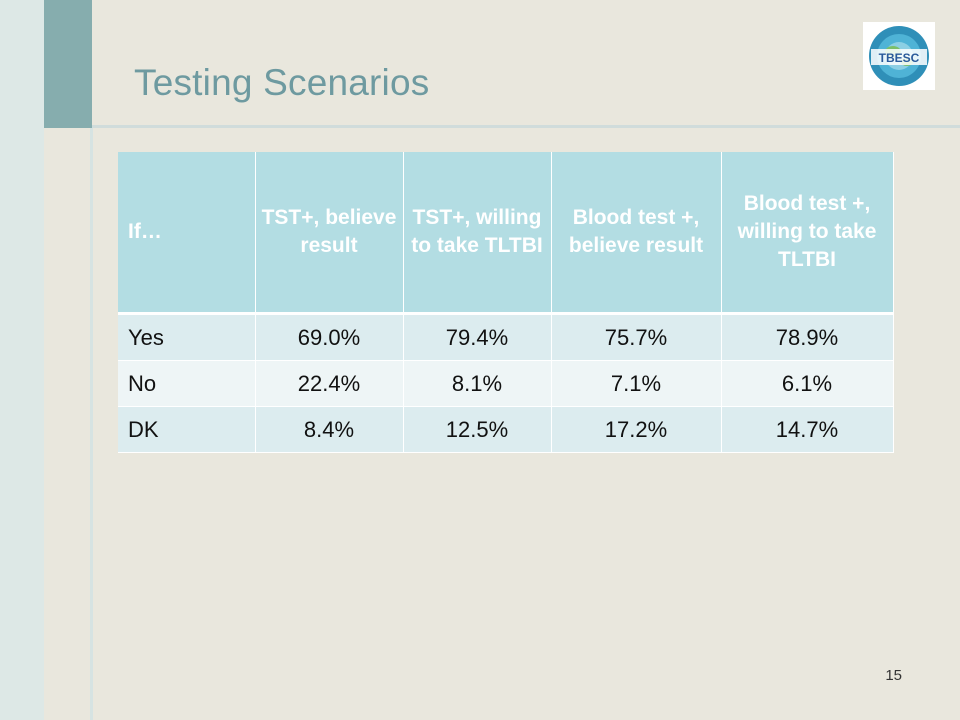 This screenshot has width=960, height=720. What do you see at coordinates (187, 383) in the screenshot?
I see `row-label: No` at bounding box center [187, 383].